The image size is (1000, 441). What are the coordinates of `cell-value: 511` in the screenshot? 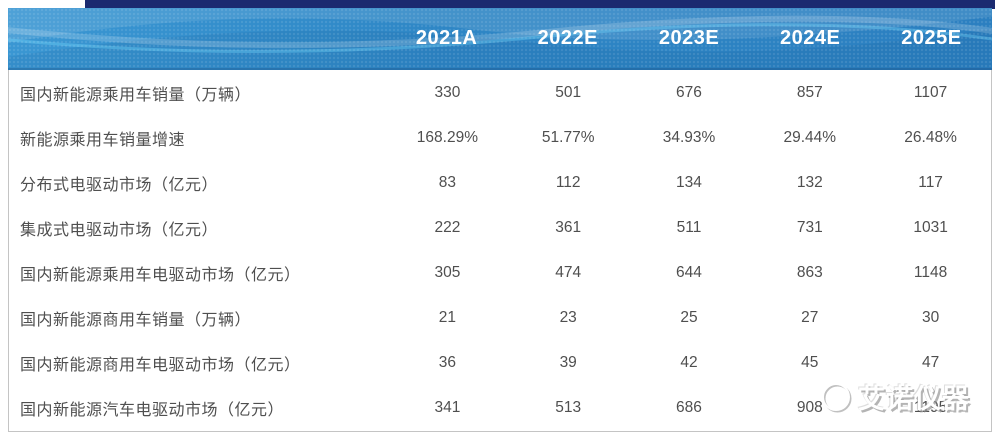 It's located at (689, 227).